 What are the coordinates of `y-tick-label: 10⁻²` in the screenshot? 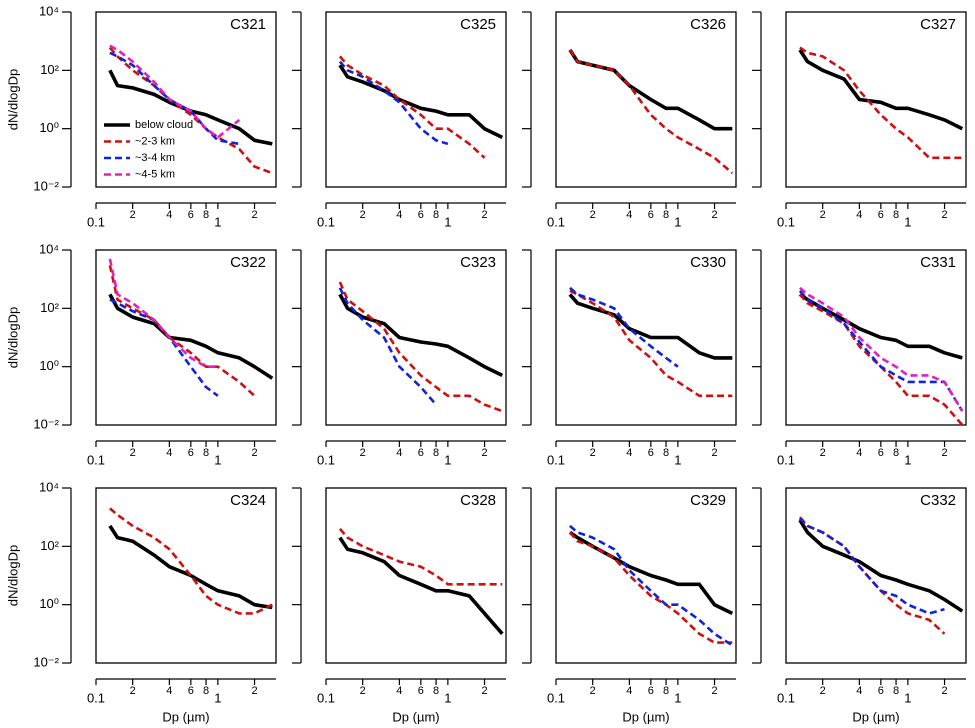 It's located at (46, 661).